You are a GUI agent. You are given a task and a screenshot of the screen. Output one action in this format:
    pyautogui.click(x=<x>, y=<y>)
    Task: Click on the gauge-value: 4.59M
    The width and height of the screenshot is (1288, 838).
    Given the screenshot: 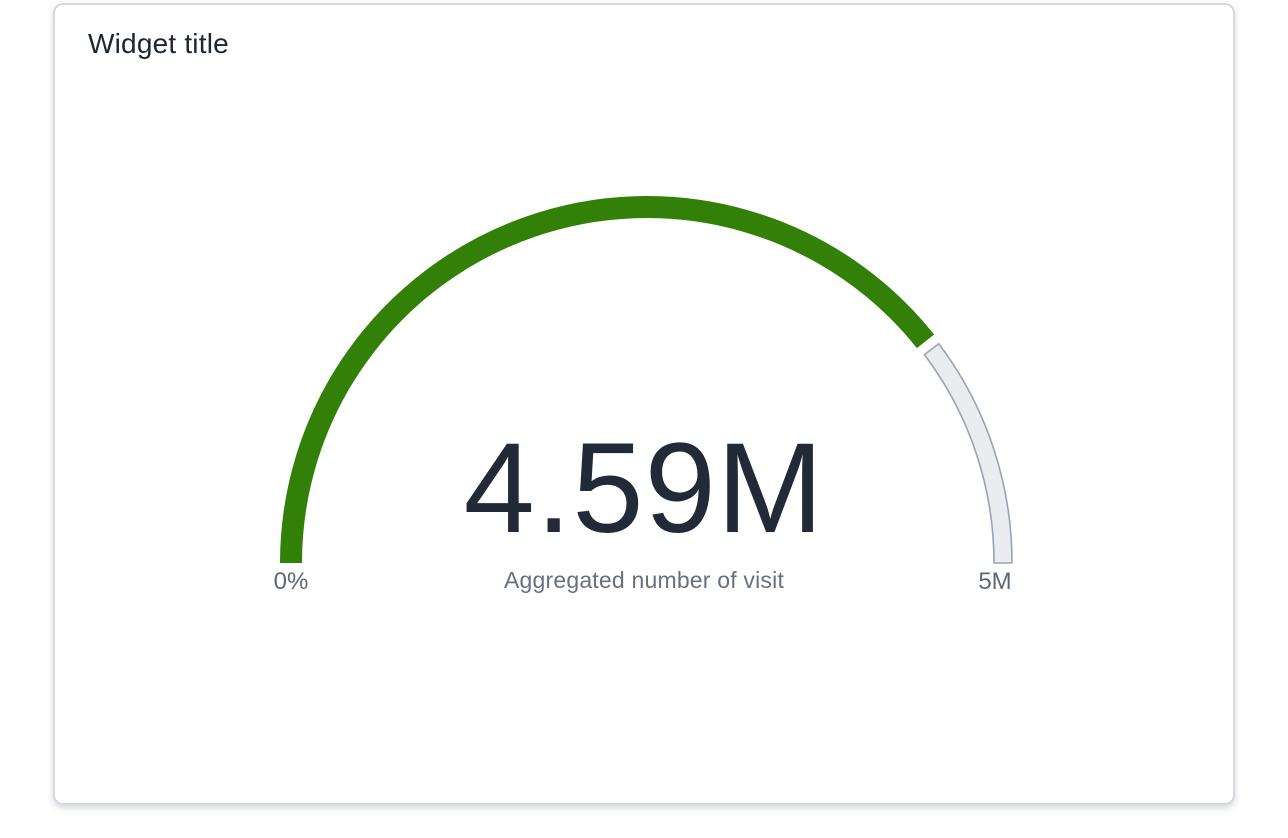 What is the action you would take?
    pyautogui.click(x=644, y=488)
    